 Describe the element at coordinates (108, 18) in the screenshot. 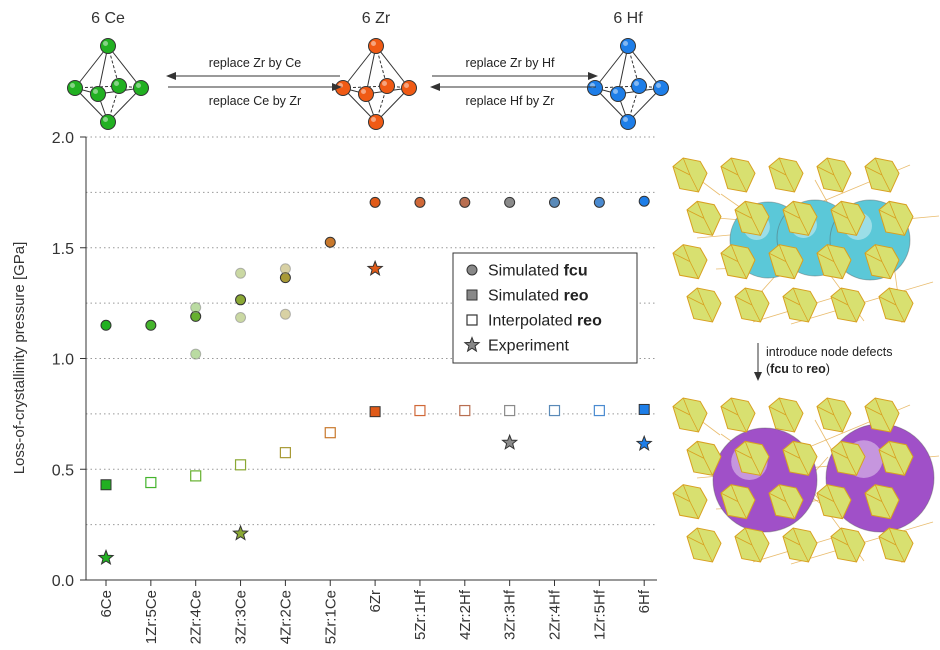

I see `cluster-label-ce: 6 Ce` at that location.